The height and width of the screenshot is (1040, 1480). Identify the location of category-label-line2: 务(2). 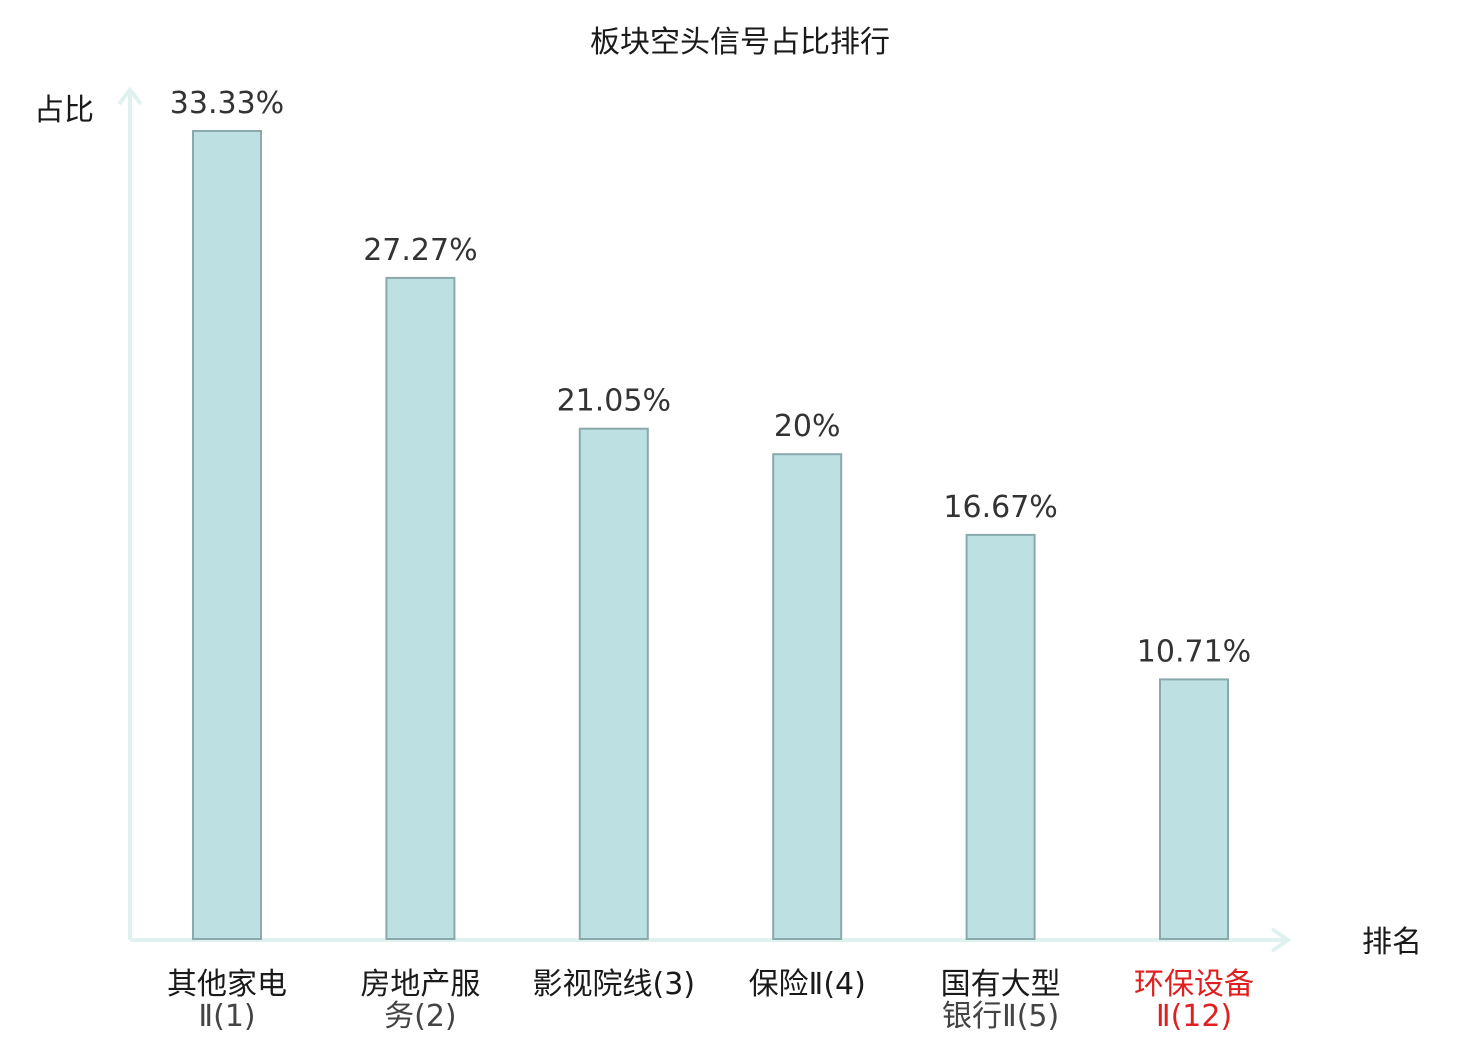
(420, 1016).